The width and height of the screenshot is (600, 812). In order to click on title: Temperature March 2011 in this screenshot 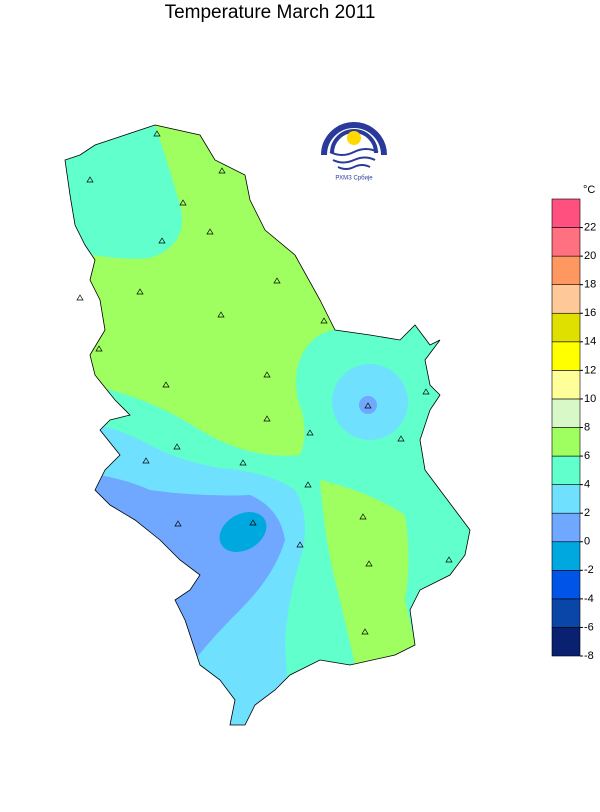, I will do `click(270, 12)`.